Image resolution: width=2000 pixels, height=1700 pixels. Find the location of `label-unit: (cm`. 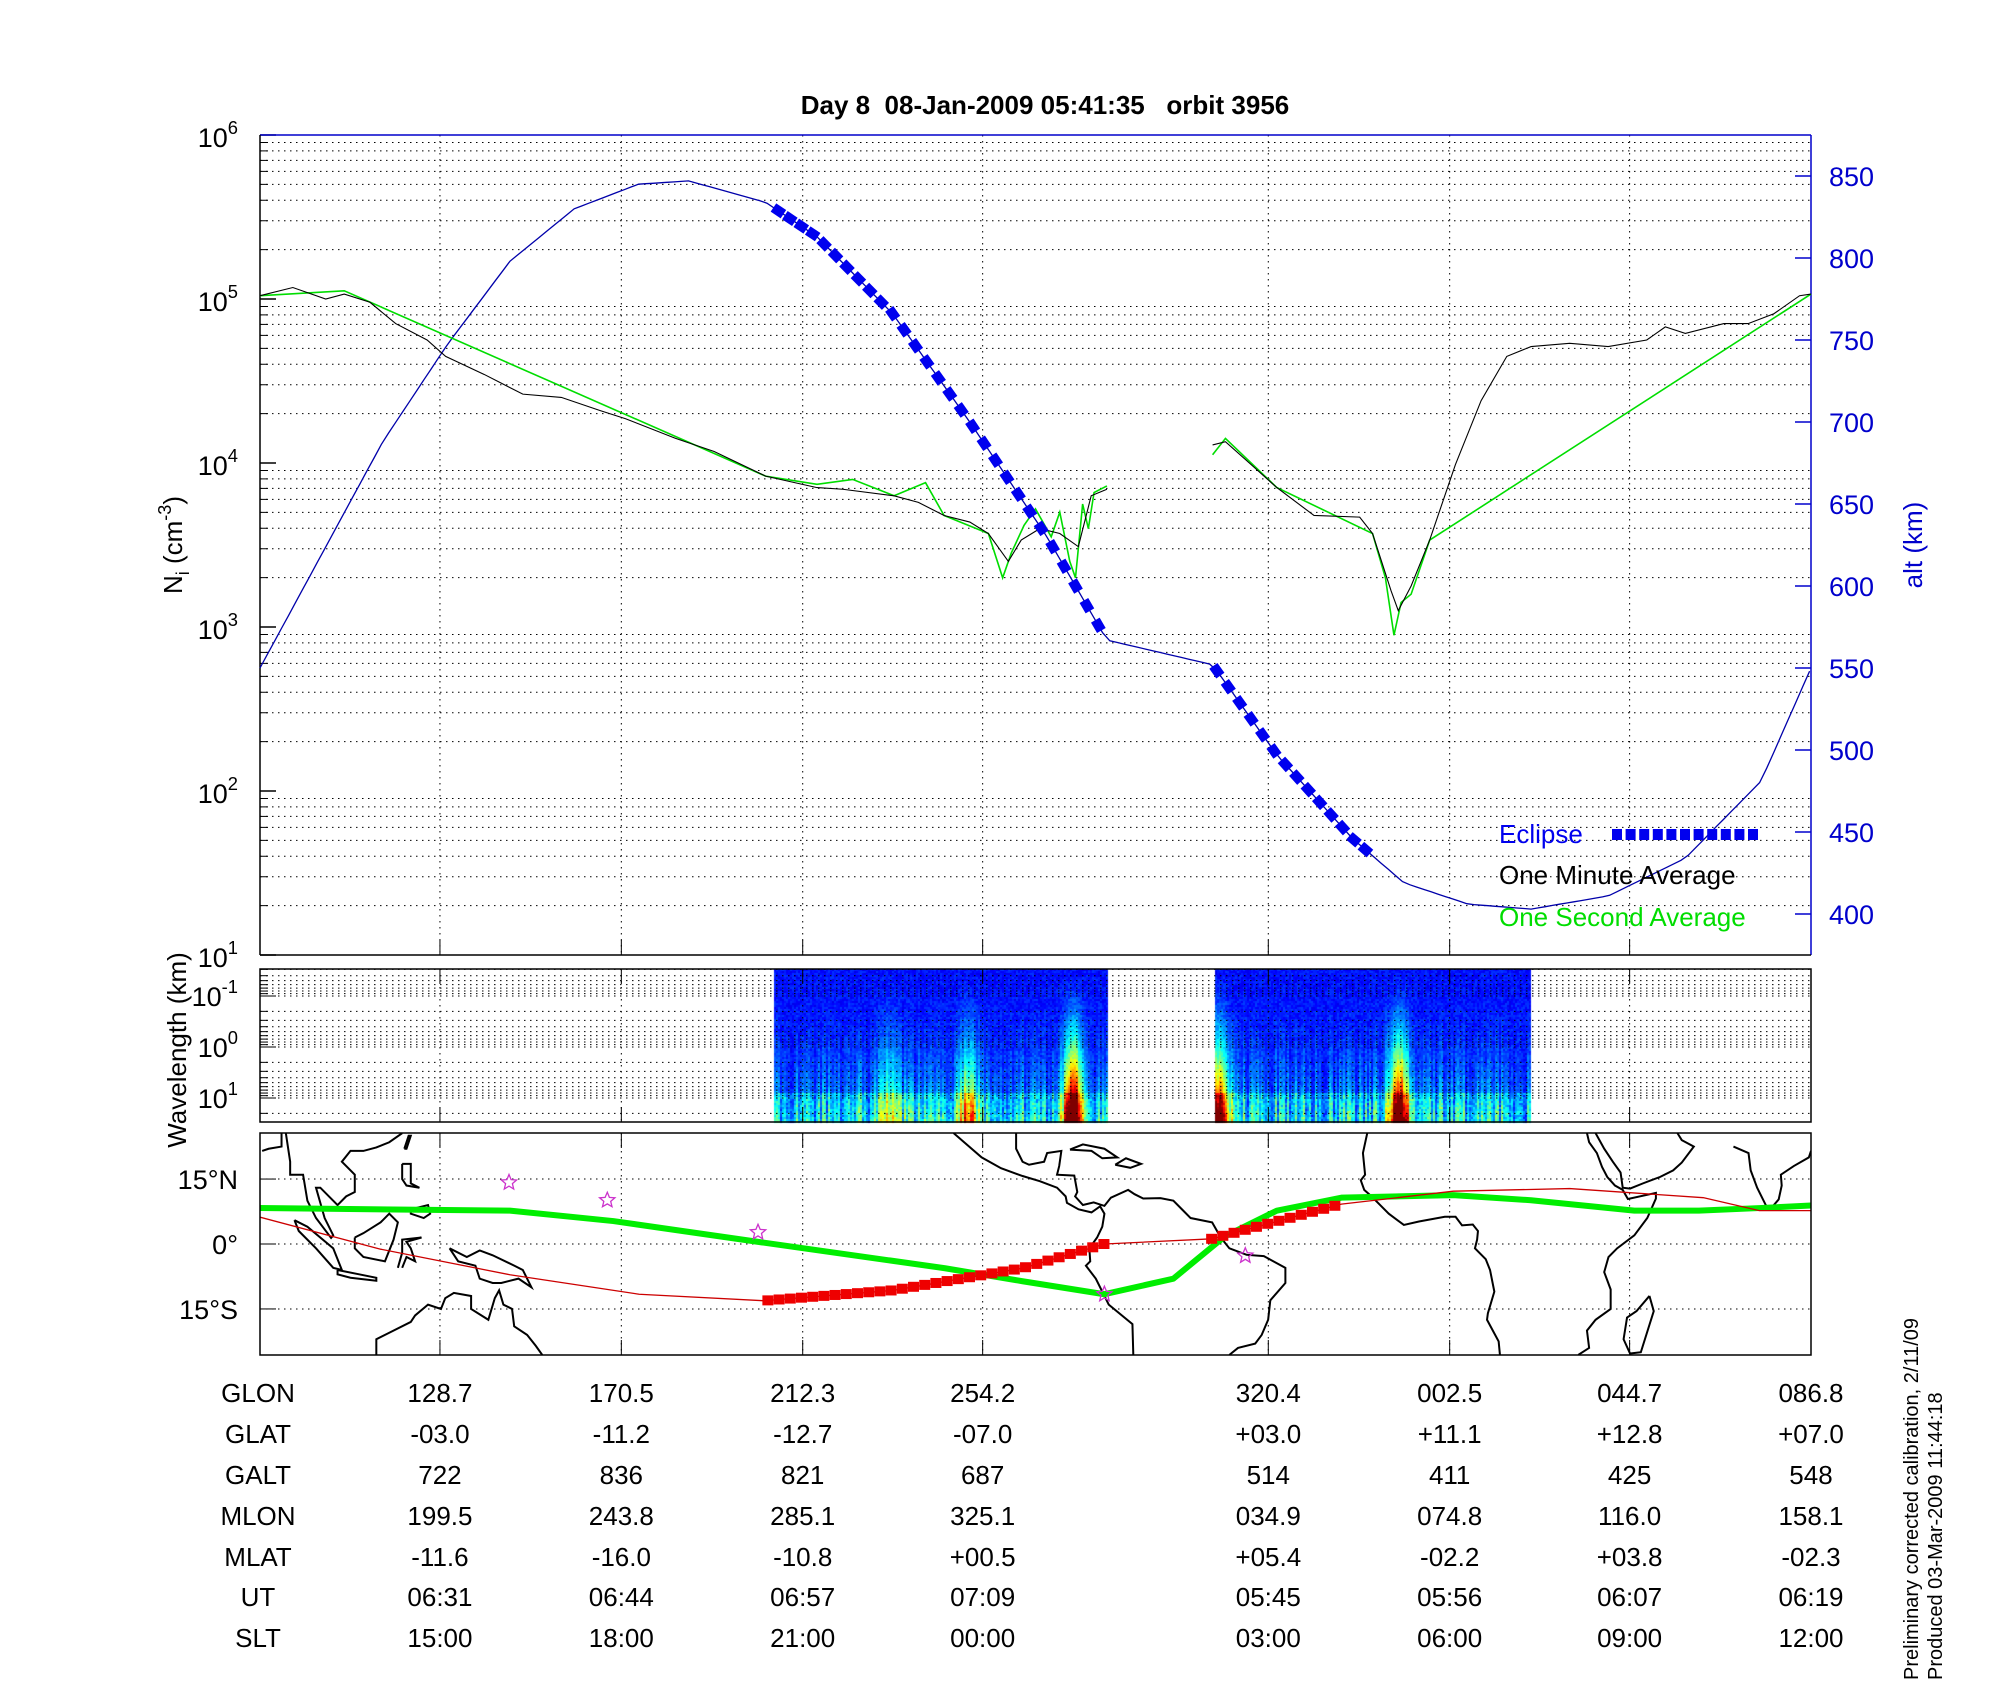

label-unit: (cm is located at coordinates (173, 546).